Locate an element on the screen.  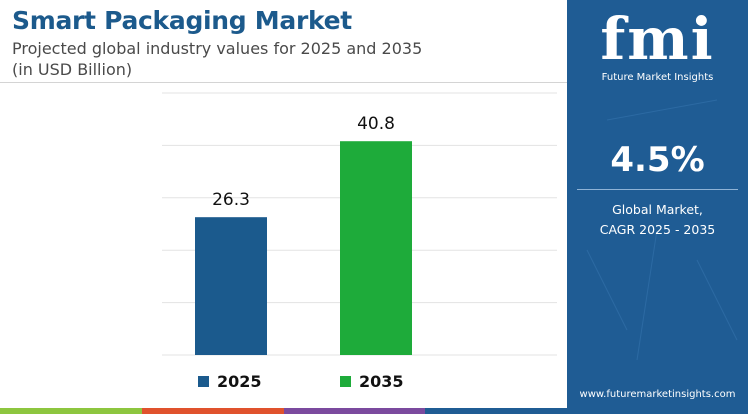
cagr-divider is located at coordinates (657, 189).